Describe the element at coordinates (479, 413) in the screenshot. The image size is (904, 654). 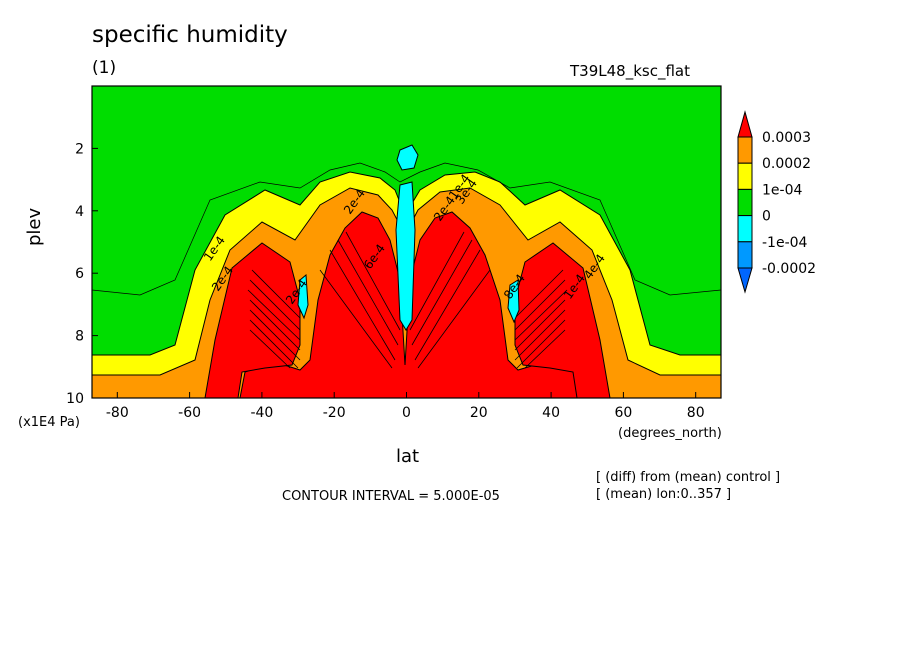
I see `x-tick-label: 20` at that location.